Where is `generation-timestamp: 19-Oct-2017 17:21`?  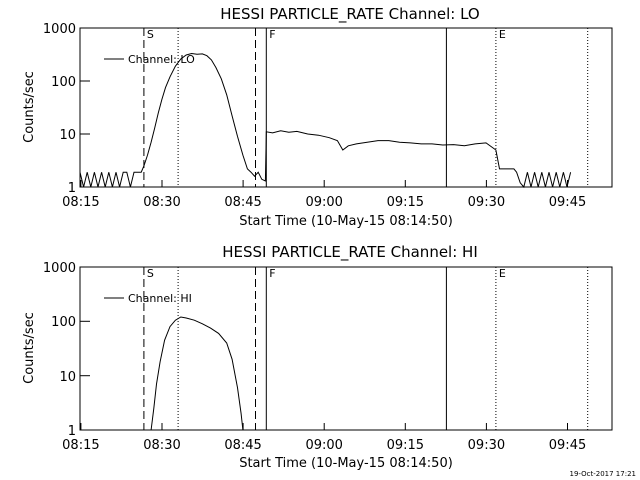
generation-timestamp: 19-Oct-2017 17:21 is located at coordinates (603, 474).